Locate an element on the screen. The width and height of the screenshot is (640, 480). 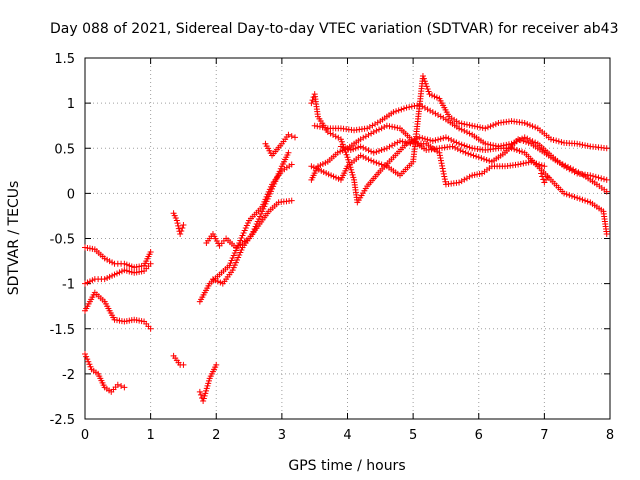
y-tick-label: 0 is located at coordinates (71, 194).